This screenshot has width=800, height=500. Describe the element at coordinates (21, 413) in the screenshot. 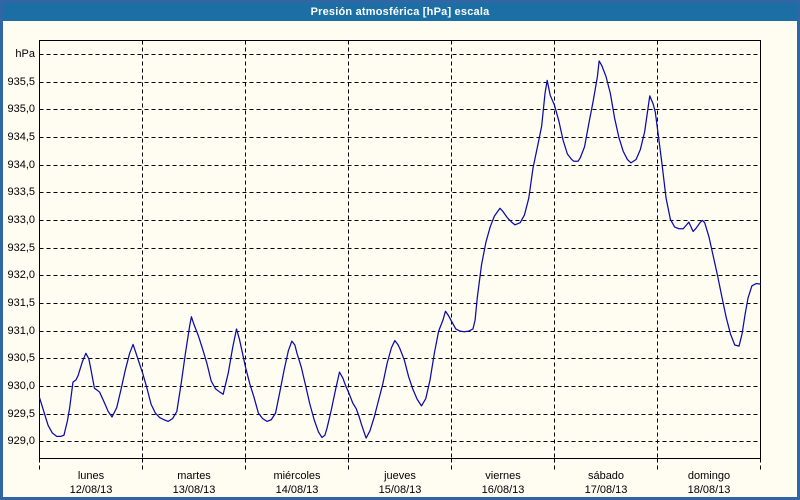

I see `y-tick-label: 929,5` at that location.